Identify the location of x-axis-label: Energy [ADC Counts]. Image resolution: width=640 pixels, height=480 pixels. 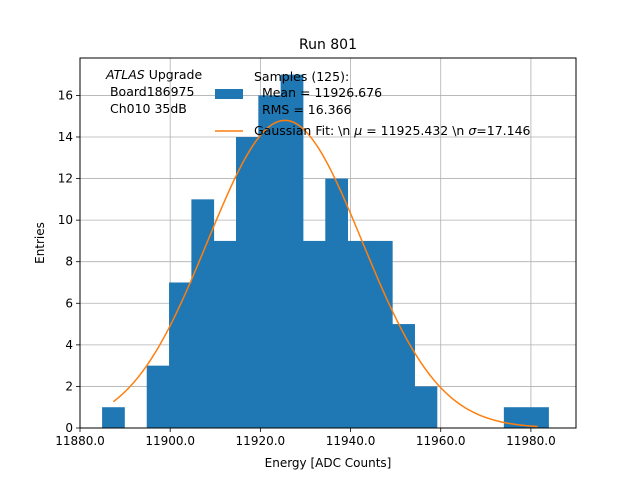
(328, 463).